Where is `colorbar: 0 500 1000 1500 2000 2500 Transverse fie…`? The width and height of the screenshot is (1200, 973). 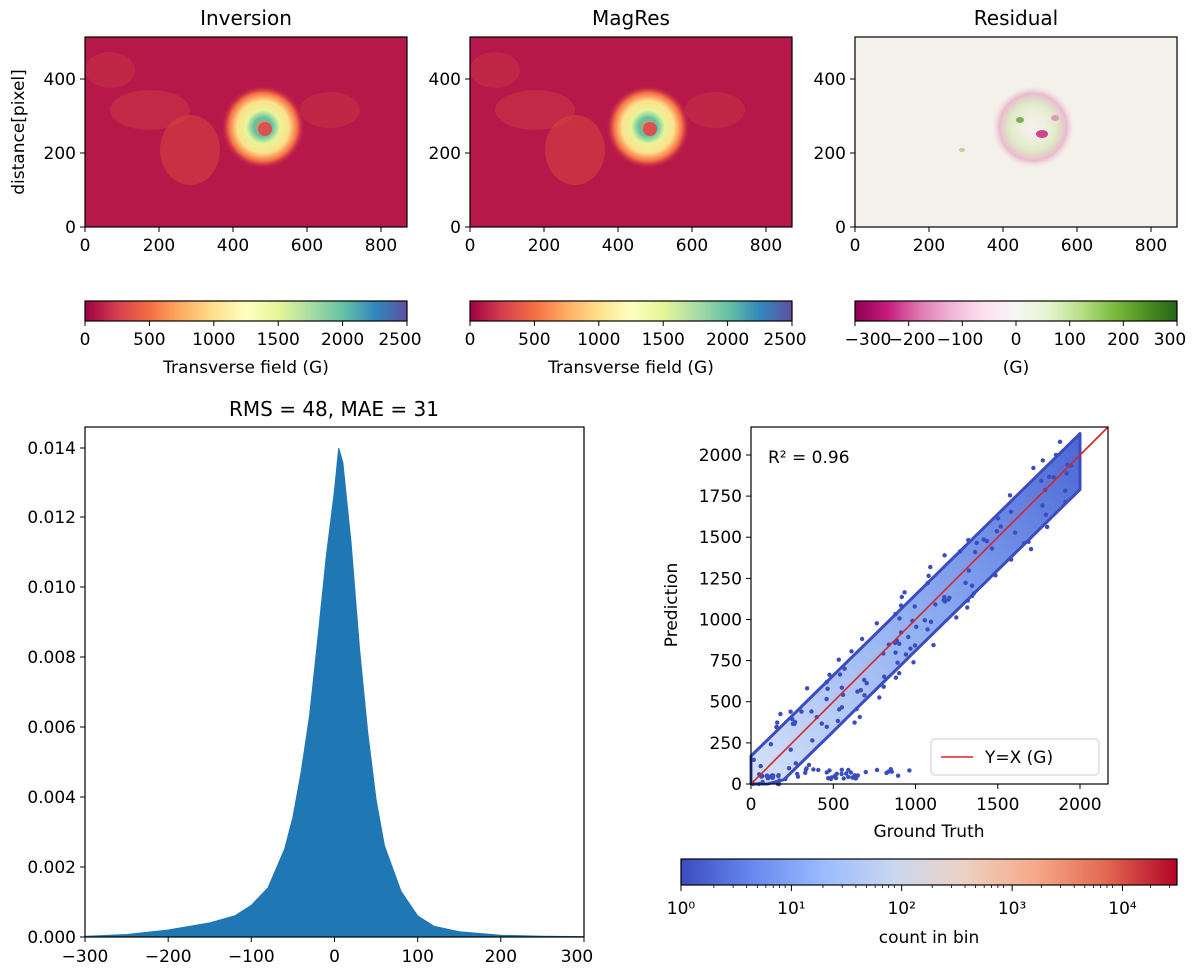 colorbar: 0 500 1000 1500 2000 2500 Transverse fie… is located at coordinates (636, 339).